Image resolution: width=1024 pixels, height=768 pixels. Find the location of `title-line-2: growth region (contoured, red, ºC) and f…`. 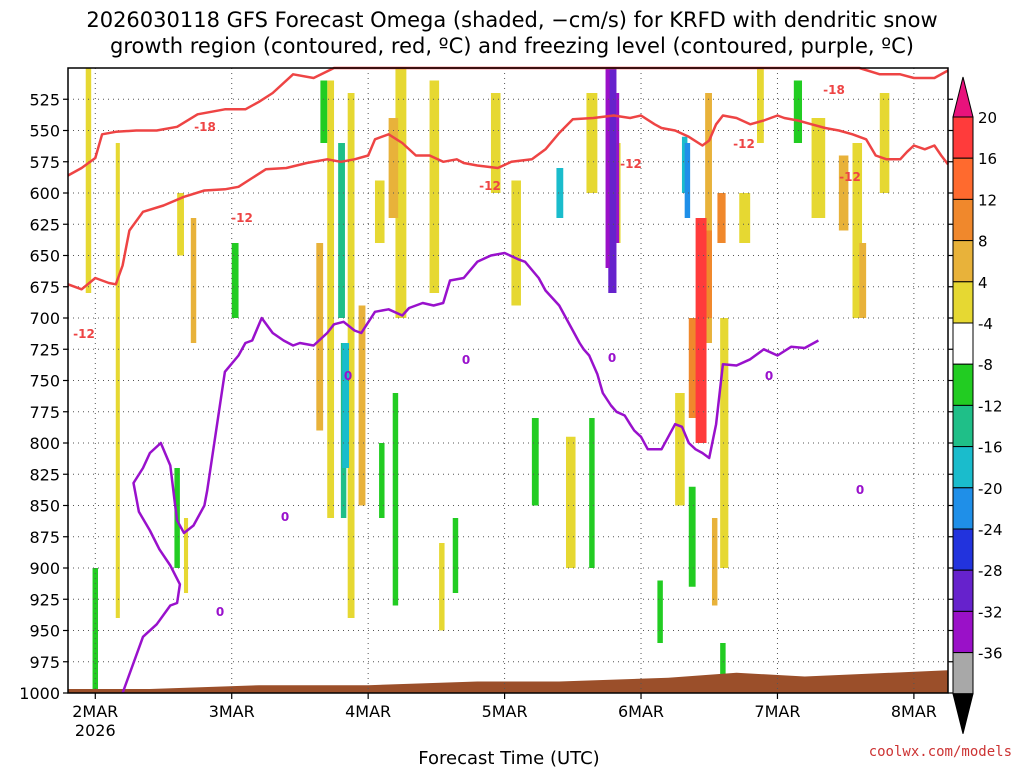

title-line-2: growth region (contoured, red, ºC) and f… is located at coordinates (512, 46).